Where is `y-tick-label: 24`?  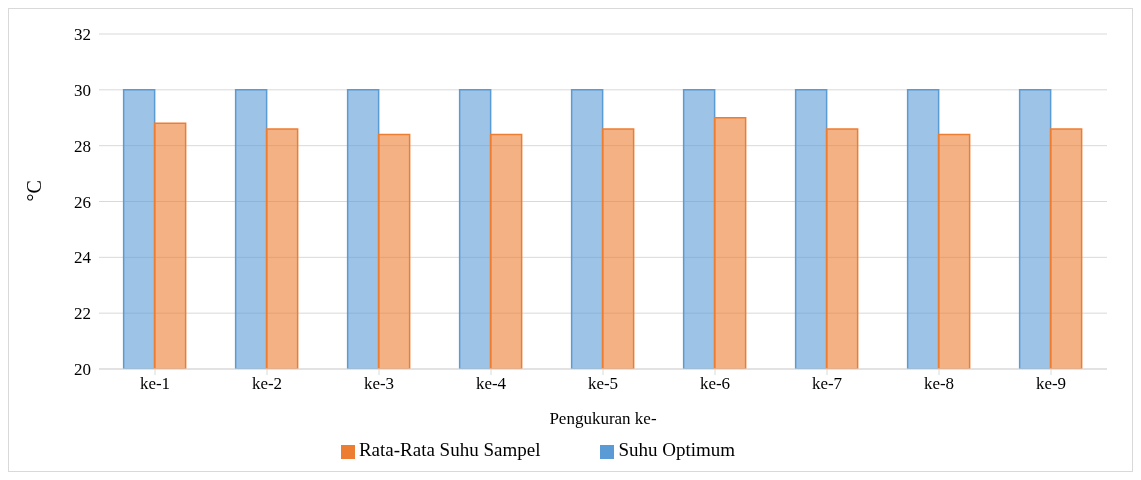
y-tick-label: 24 is located at coordinates (83, 258).